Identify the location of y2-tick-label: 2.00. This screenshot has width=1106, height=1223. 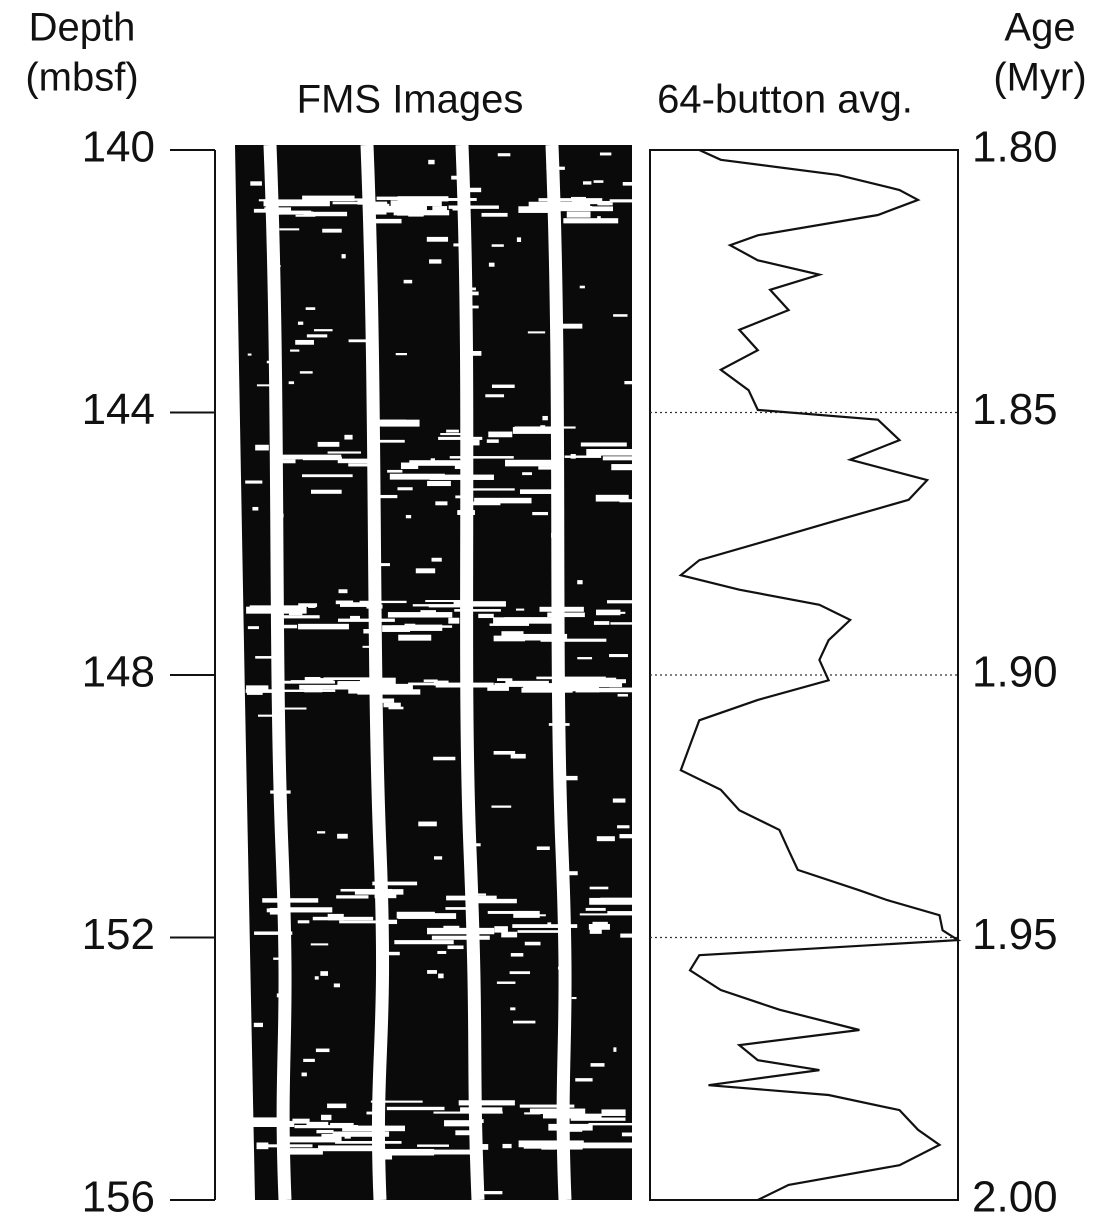
(1015, 1197).